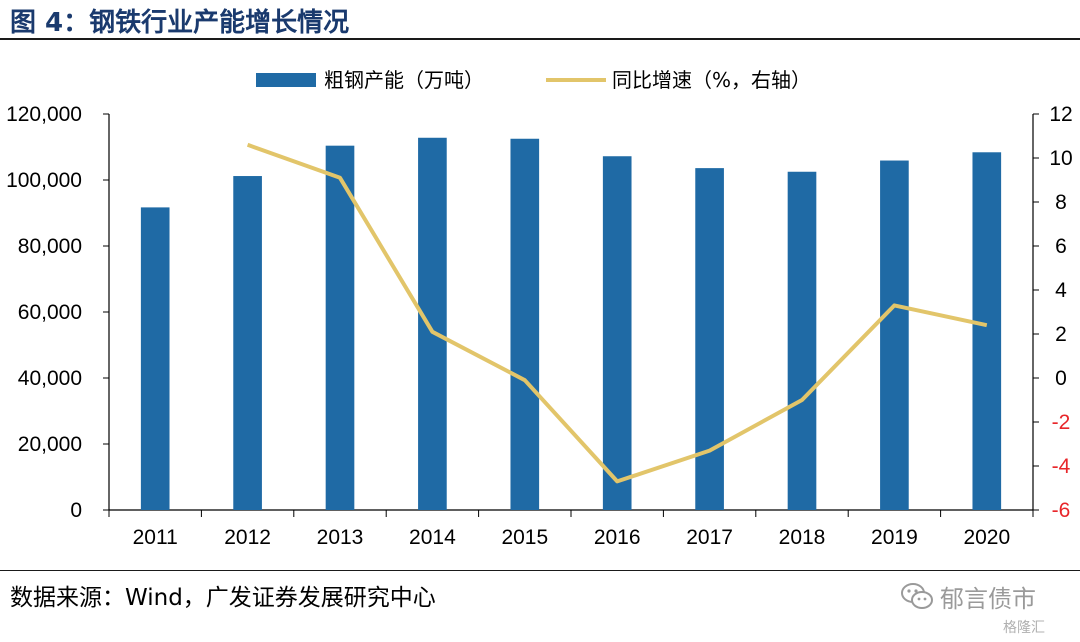 This screenshot has height=642, width=1080. I want to click on x-tick-label: 2018, so click(802, 537).